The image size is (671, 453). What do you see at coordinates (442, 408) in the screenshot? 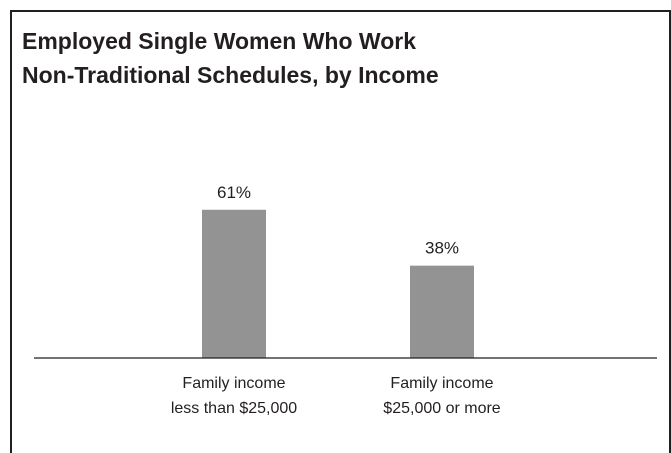
I see `category-label-line: $25,000 or more` at bounding box center [442, 408].